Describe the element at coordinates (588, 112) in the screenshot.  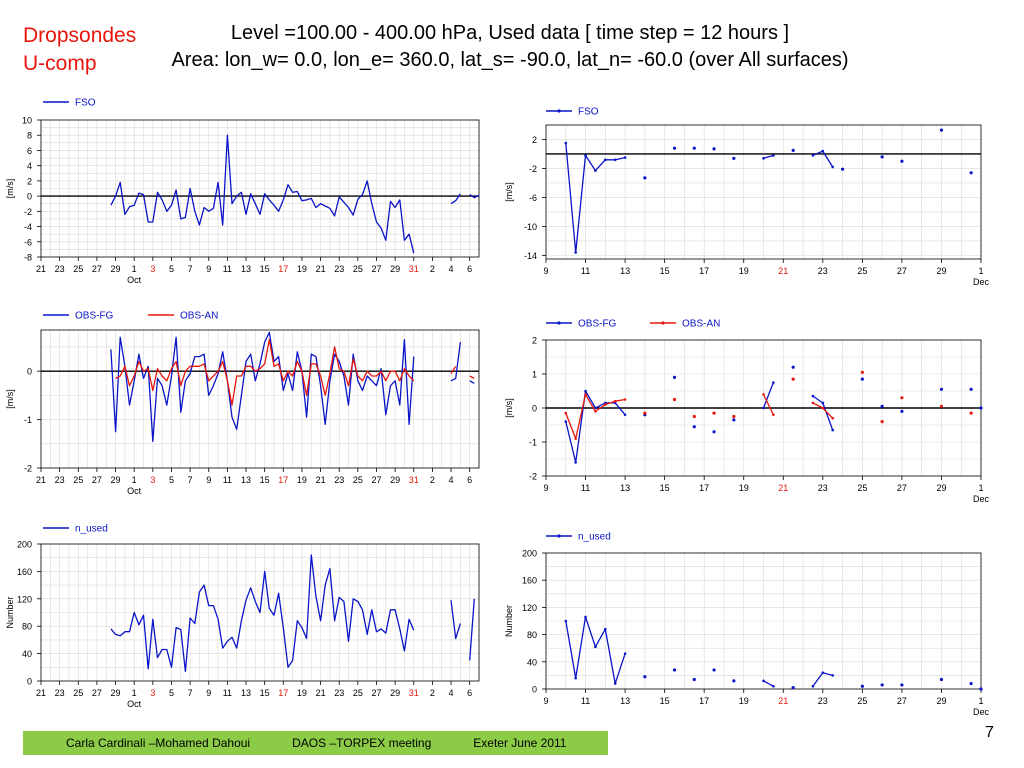
I see `legend-label: FSO` at that location.